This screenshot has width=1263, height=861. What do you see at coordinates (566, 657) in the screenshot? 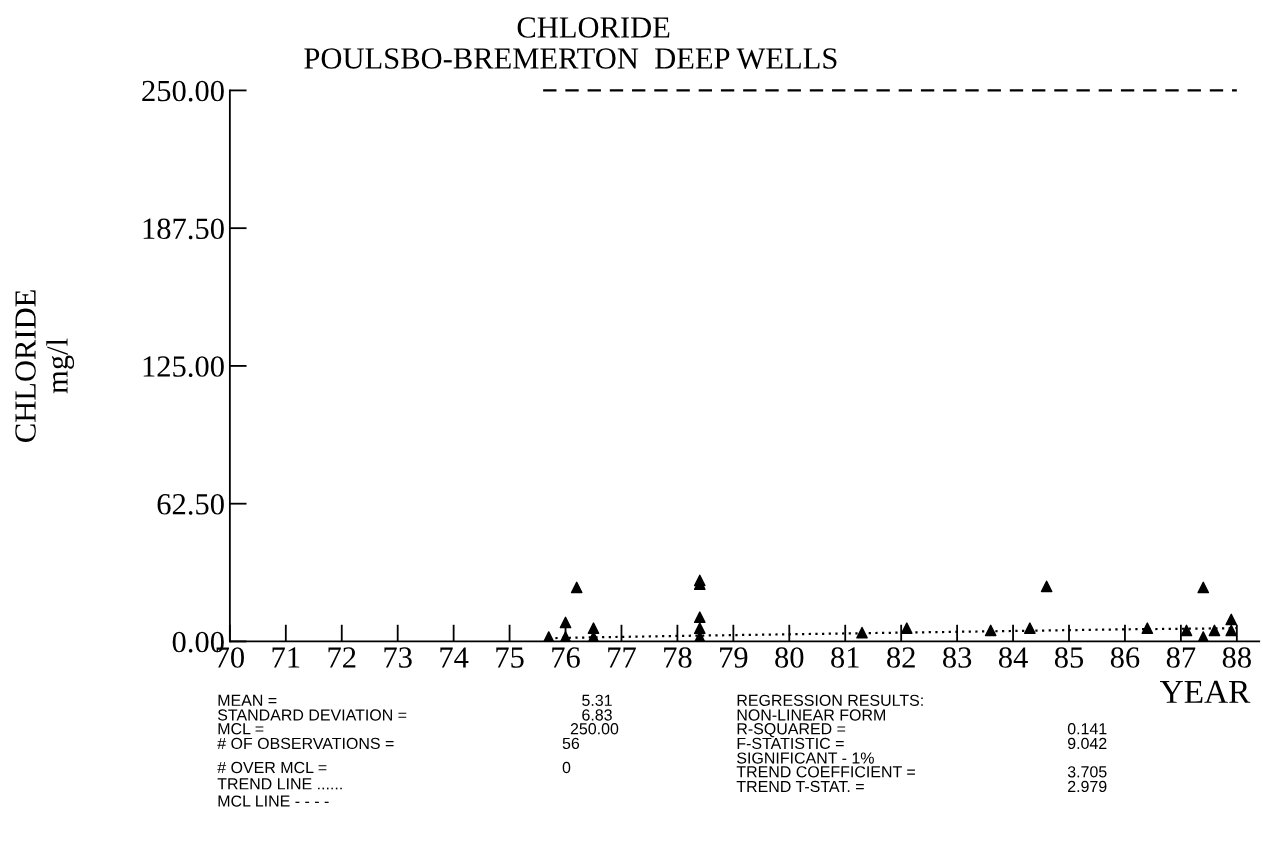
I see `x-tick-label: 76` at bounding box center [566, 657].